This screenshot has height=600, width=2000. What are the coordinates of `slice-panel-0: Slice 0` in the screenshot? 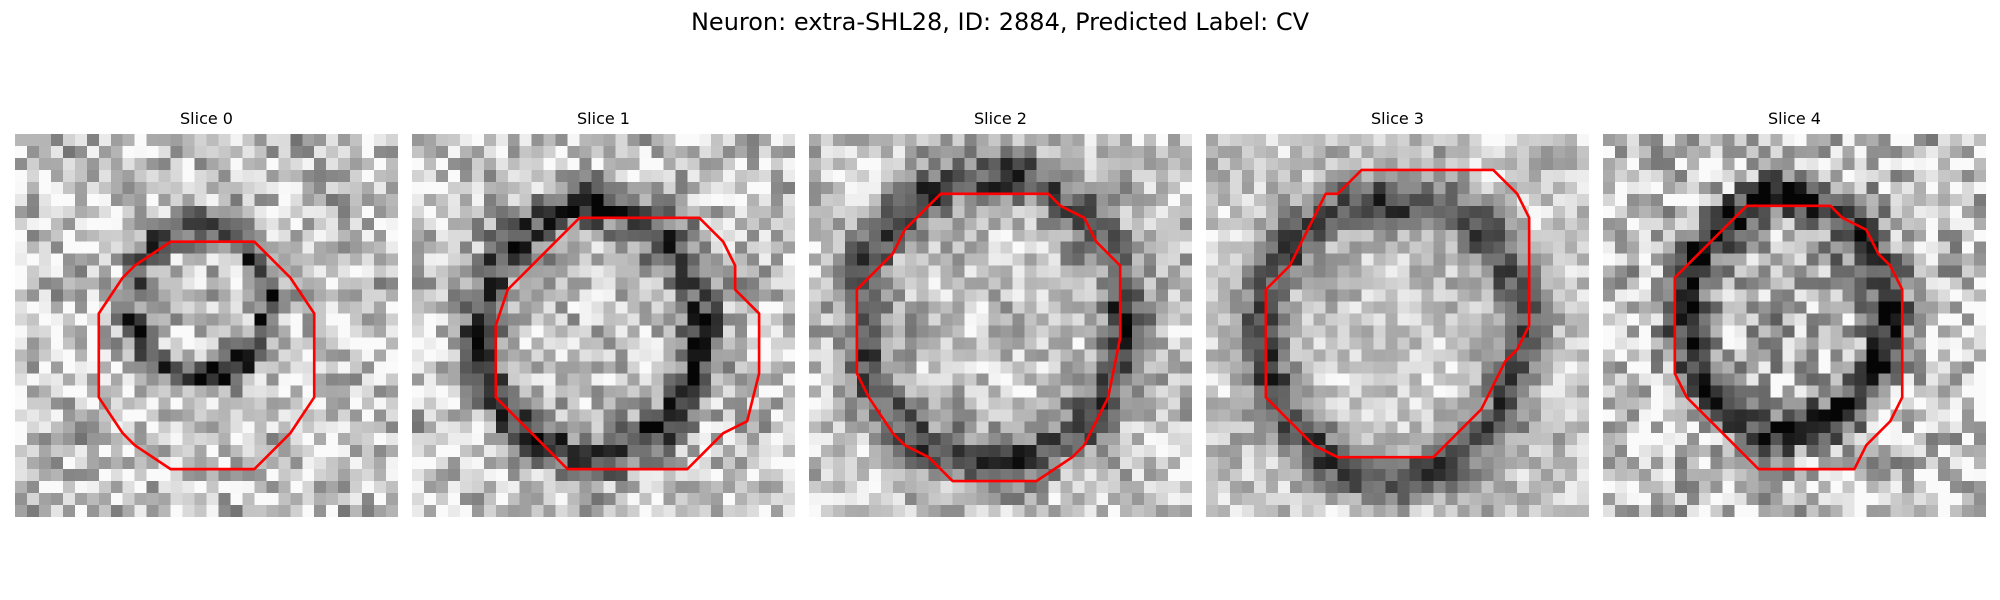 It's located at (206, 312).